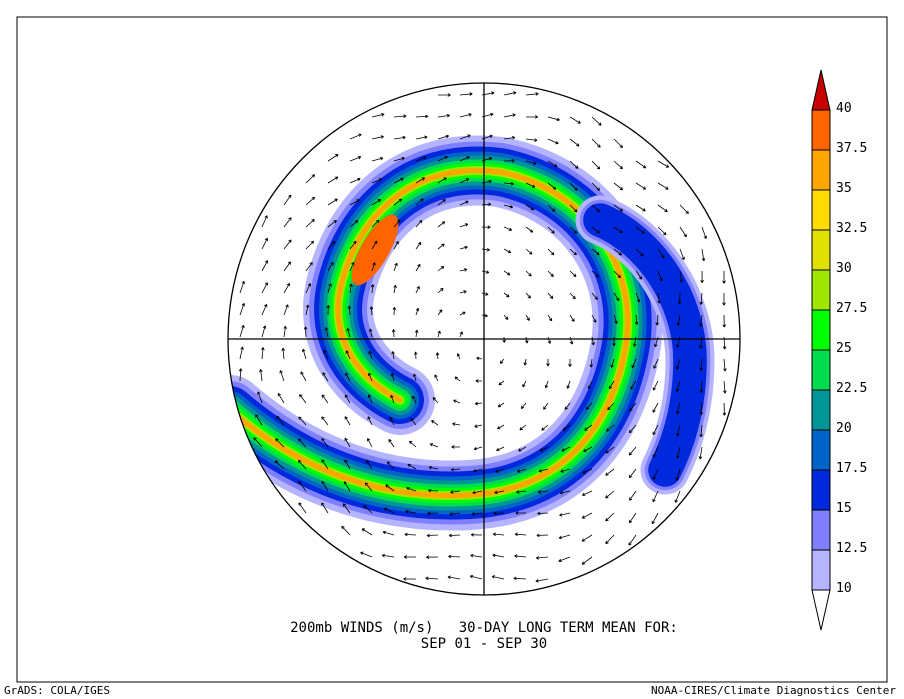 This screenshot has width=904, height=699. I want to click on colorbar-label: 20, so click(844, 428).